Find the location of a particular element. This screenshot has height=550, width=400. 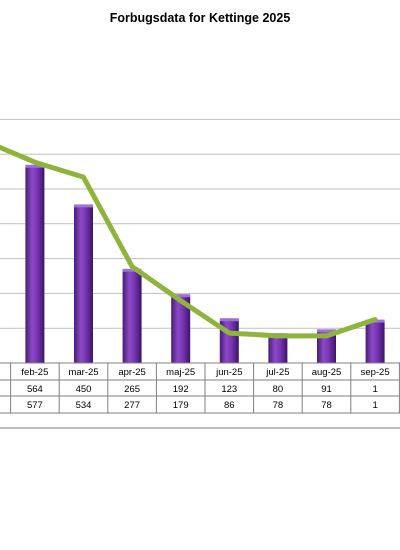

data-label: 123 is located at coordinates (229, 389).